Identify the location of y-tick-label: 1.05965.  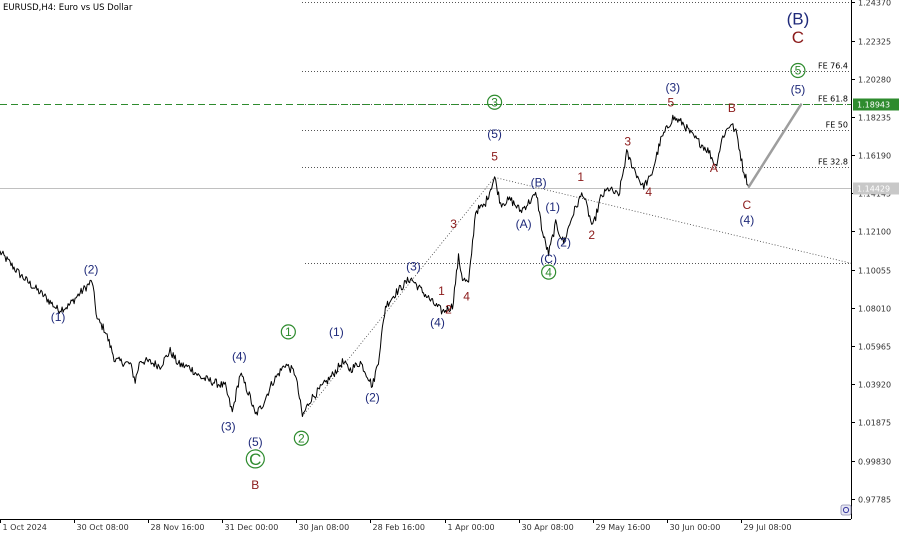
(874, 347).